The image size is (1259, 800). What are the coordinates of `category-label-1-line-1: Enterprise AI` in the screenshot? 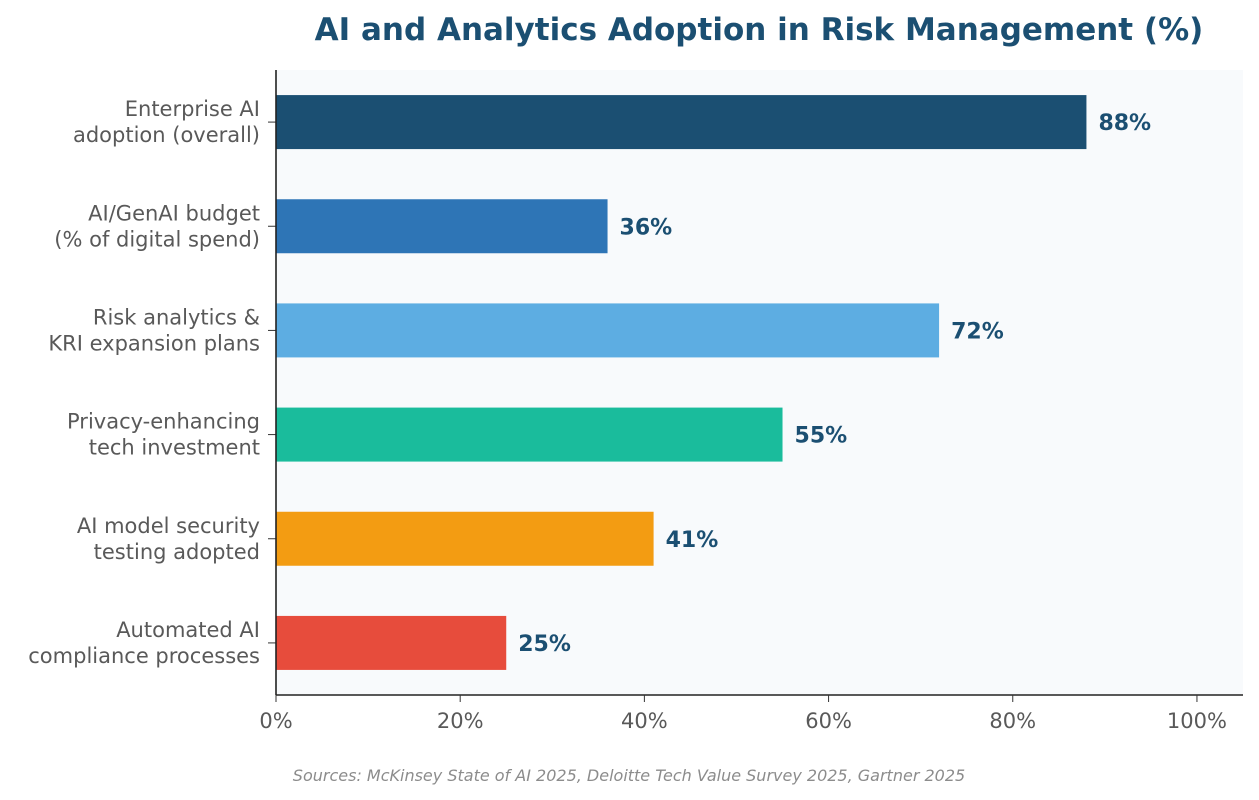 It's located at (192, 109).